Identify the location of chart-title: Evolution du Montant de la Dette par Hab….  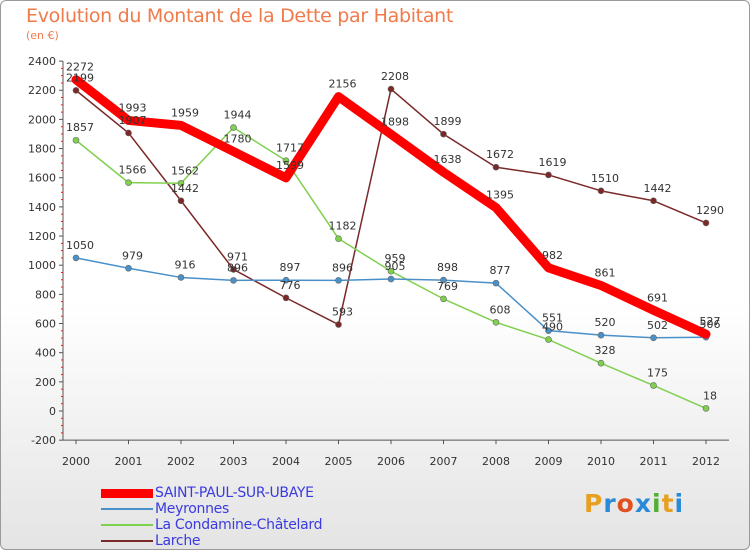
(240, 16).